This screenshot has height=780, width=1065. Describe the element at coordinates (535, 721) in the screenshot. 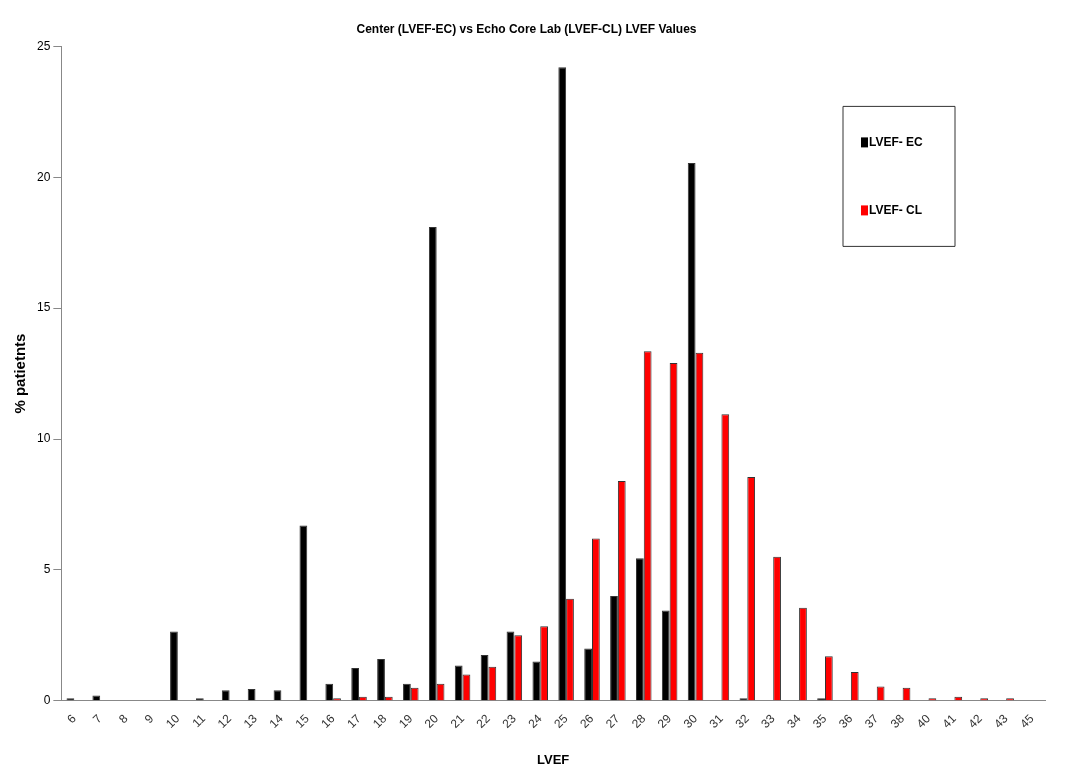

I see `x-tick-label: 24` at that location.